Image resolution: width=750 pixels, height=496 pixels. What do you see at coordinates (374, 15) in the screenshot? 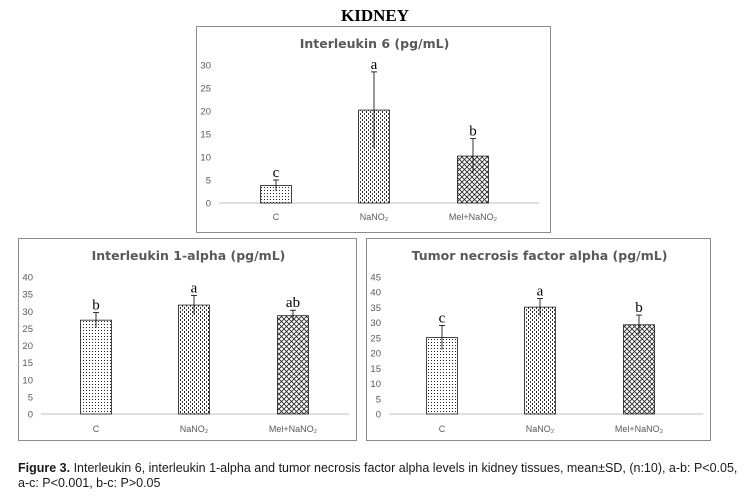
I see `figure-title: KIDNEY` at bounding box center [374, 15].